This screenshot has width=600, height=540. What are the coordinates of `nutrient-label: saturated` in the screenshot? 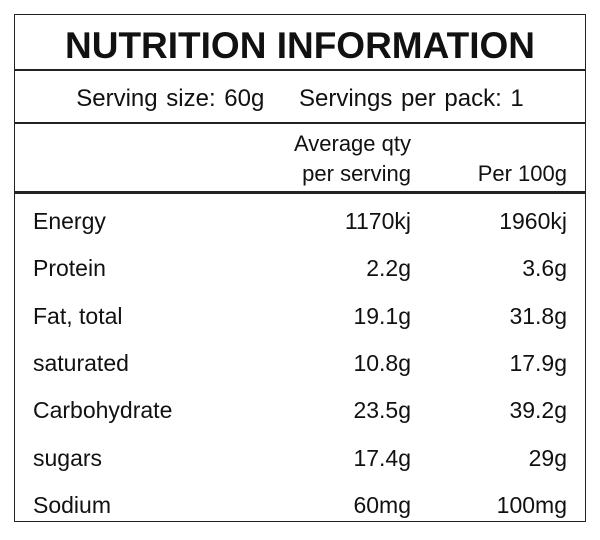 It's located at (81, 362).